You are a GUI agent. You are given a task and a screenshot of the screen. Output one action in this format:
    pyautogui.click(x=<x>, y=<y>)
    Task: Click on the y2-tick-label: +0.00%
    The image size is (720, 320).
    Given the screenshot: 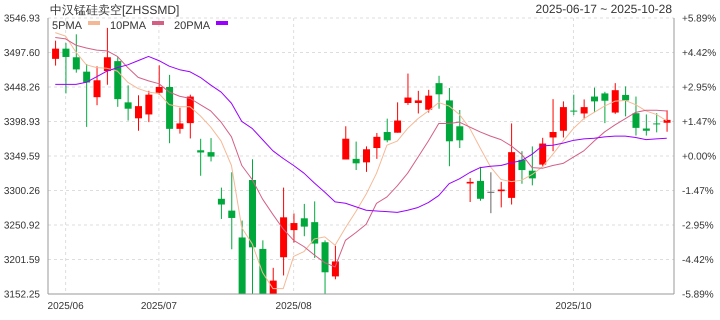 What is the action you would take?
    pyautogui.click(x=699, y=157)
    